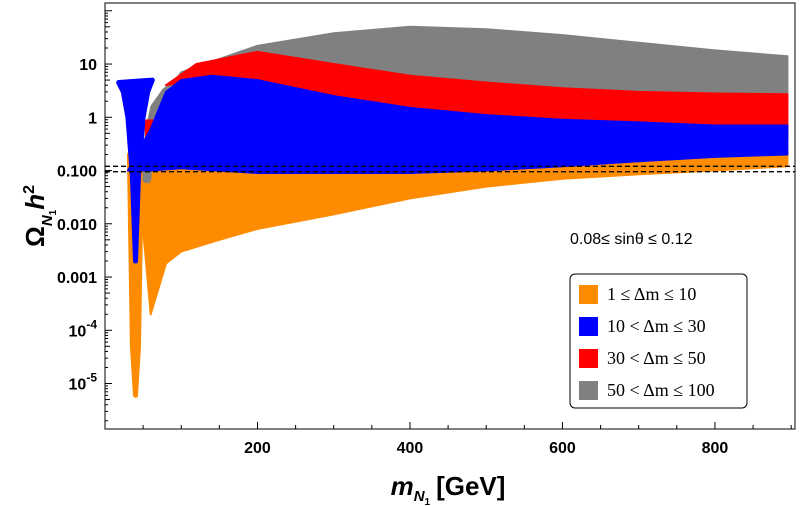 The height and width of the screenshot is (506, 800). Describe the element at coordinates (77, 278) in the screenshot. I see `y-tick-label: 0.001` at that location.